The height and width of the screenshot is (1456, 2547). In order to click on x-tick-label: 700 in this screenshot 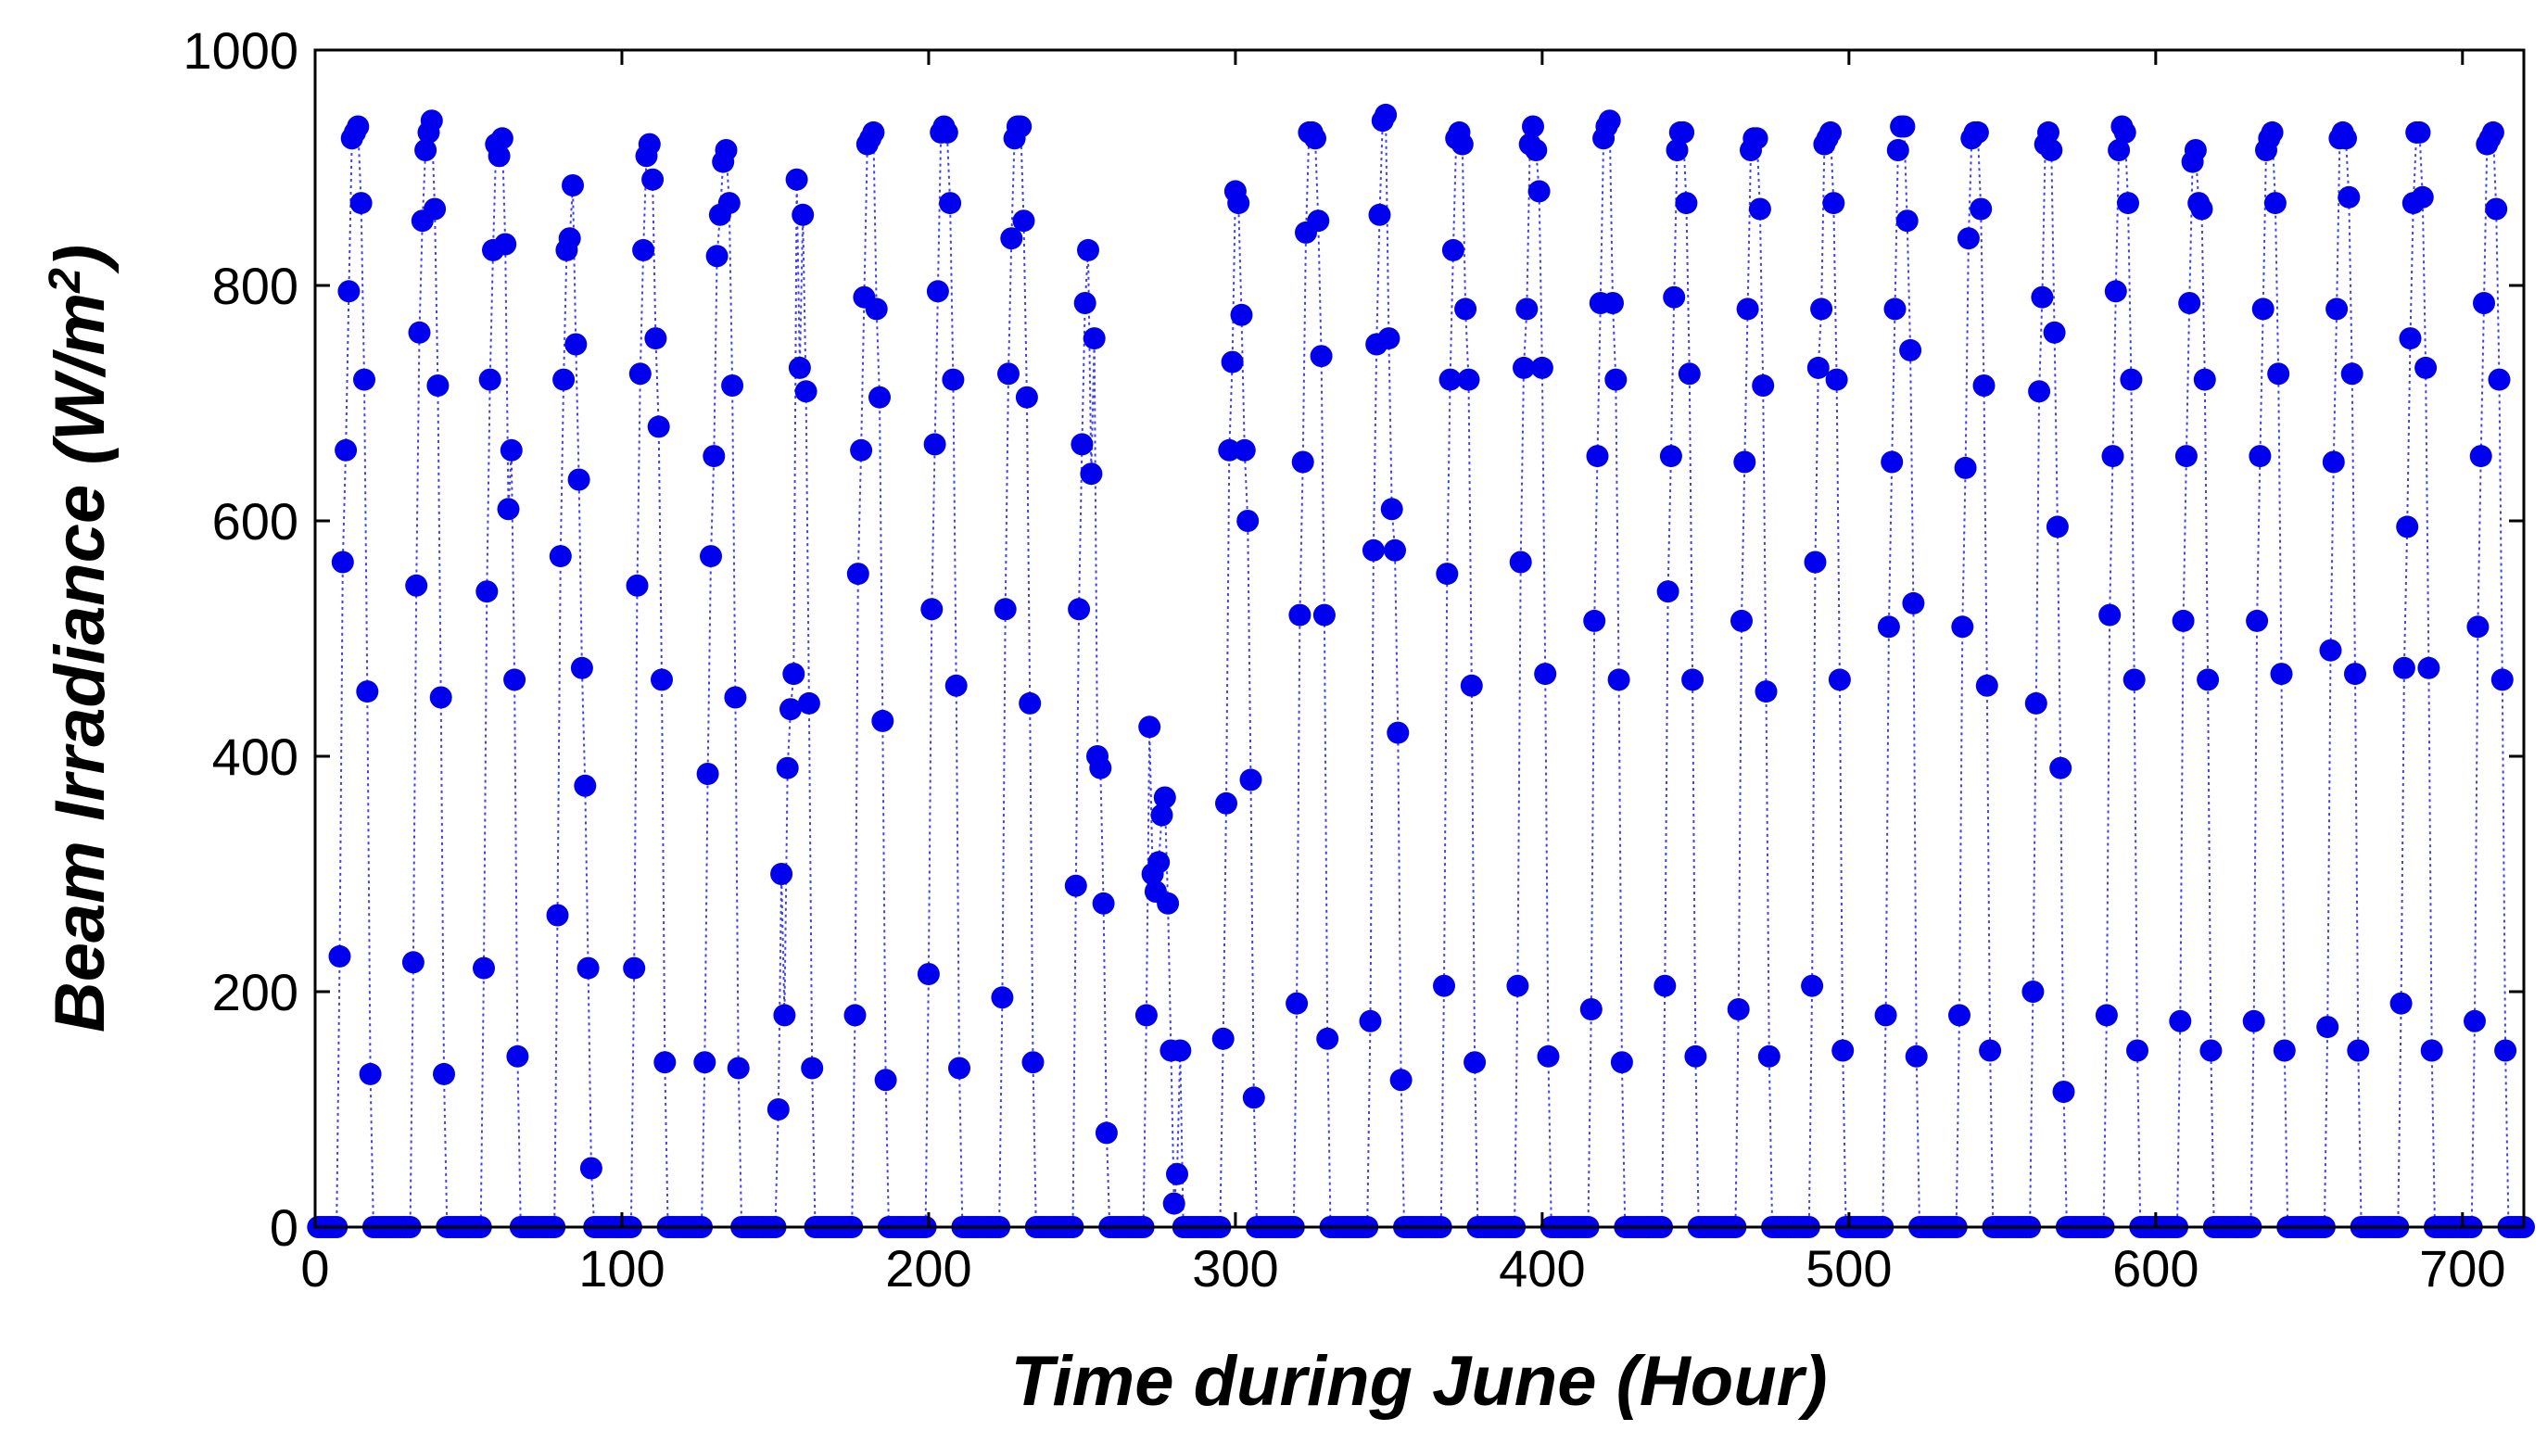, I will do `click(2462, 1268)`.